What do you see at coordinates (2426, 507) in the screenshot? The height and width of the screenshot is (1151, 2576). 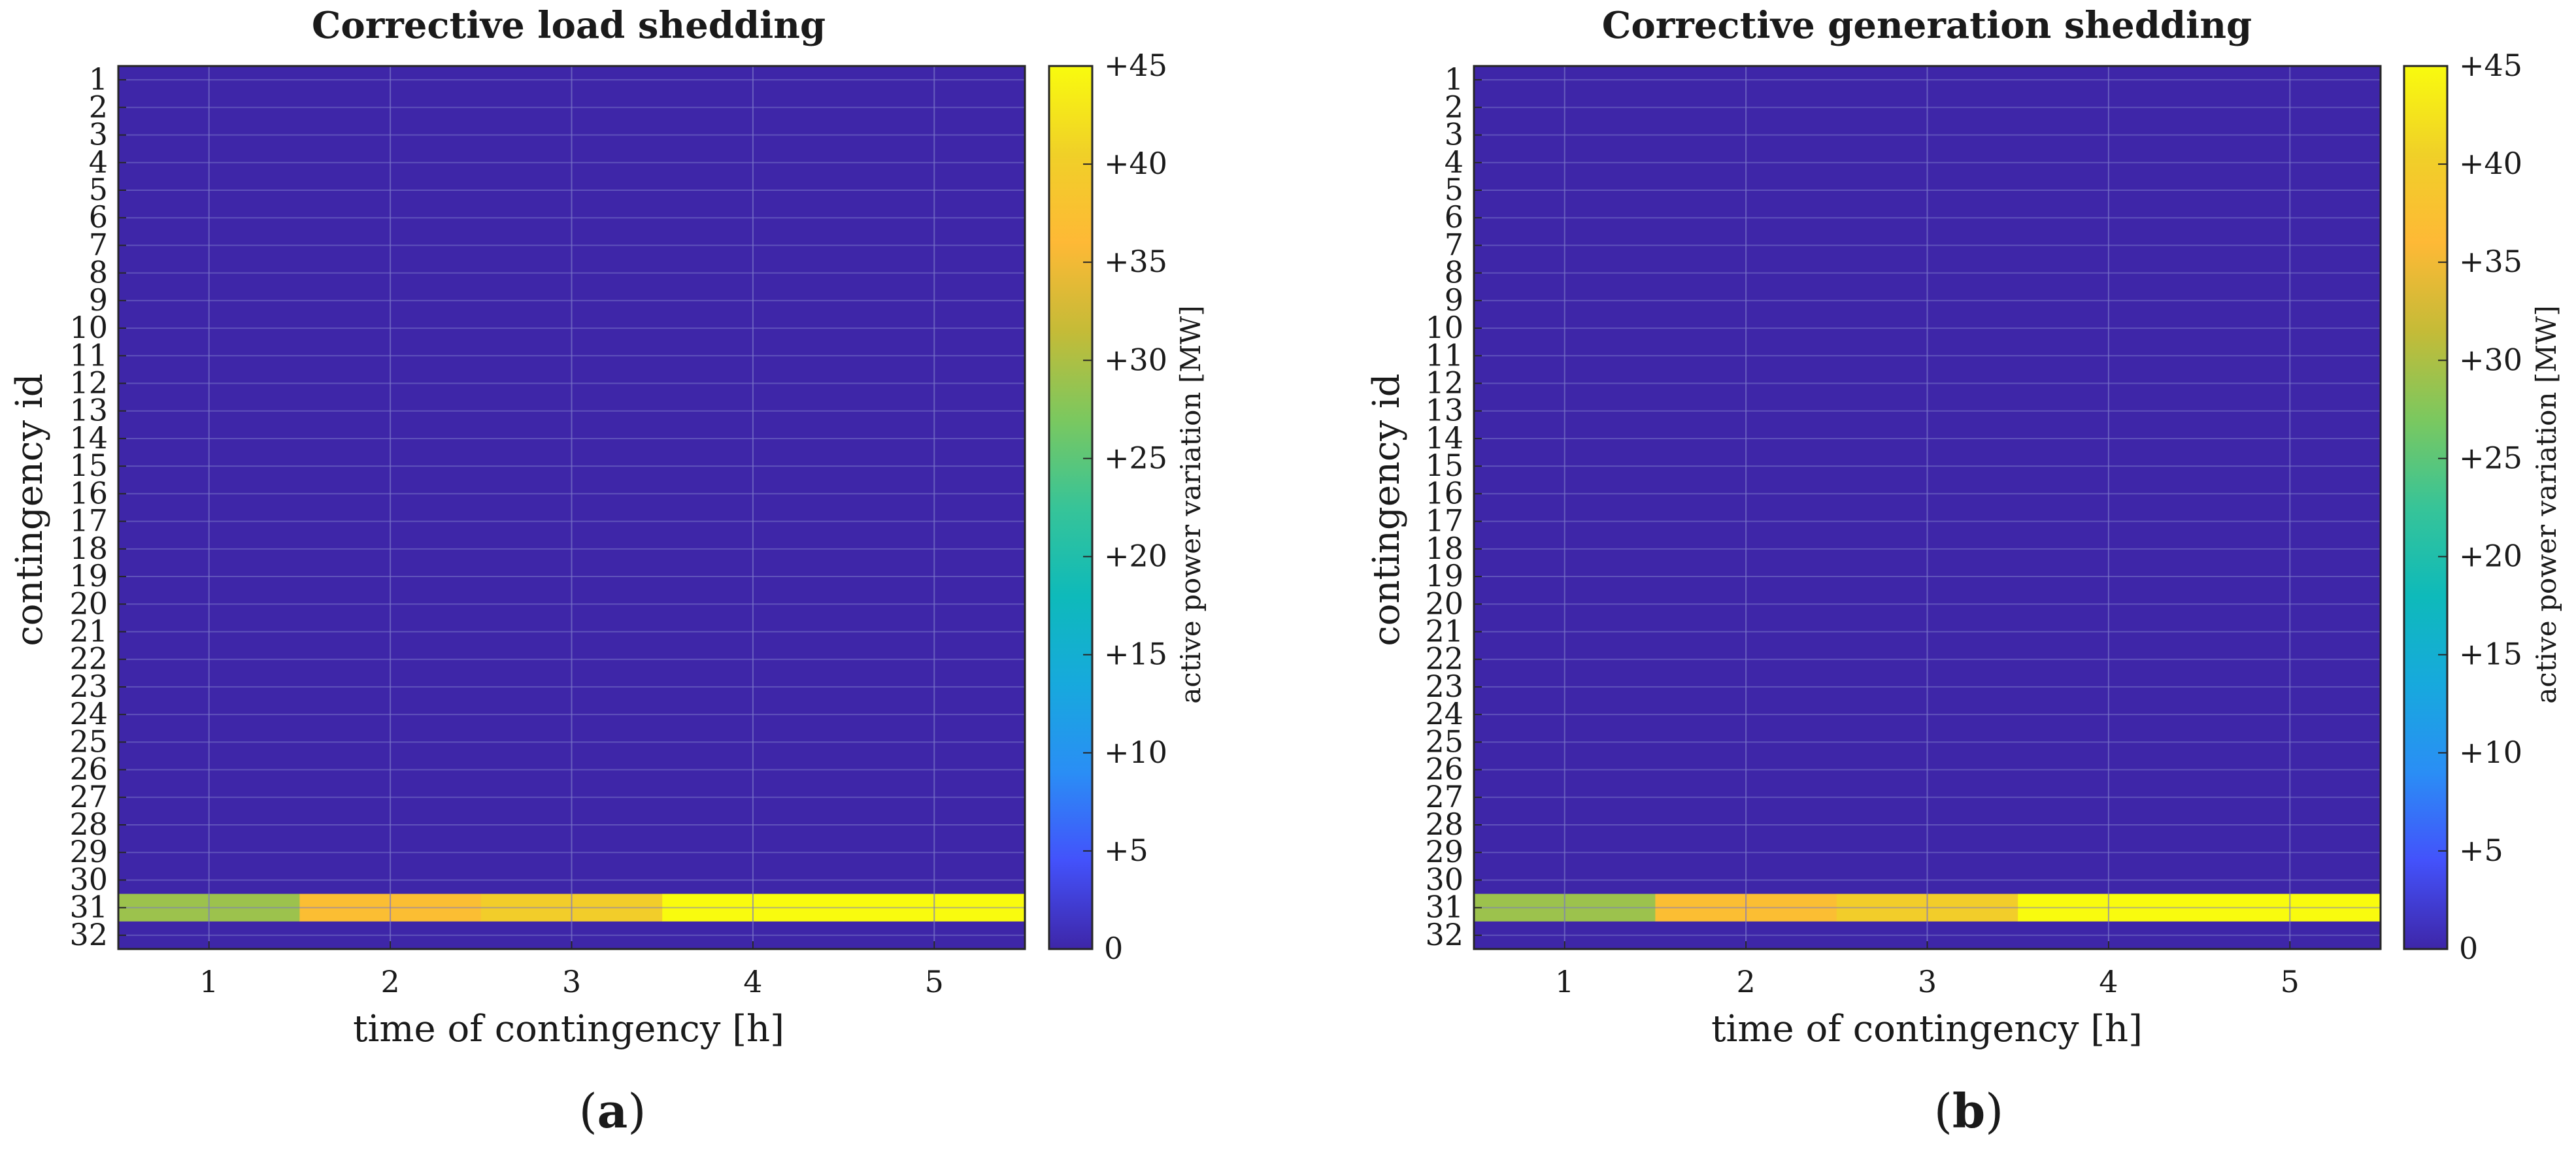 I see `colorbar-gradient` at bounding box center [2426, 507].